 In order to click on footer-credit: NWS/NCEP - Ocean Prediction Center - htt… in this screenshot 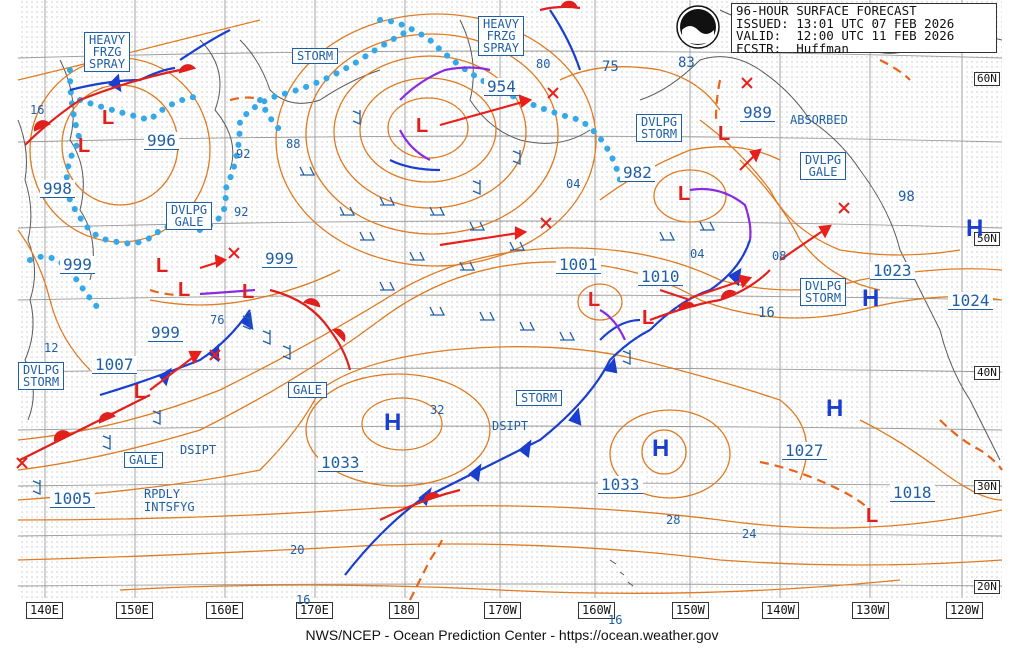, I will do `click(512, 638)`.